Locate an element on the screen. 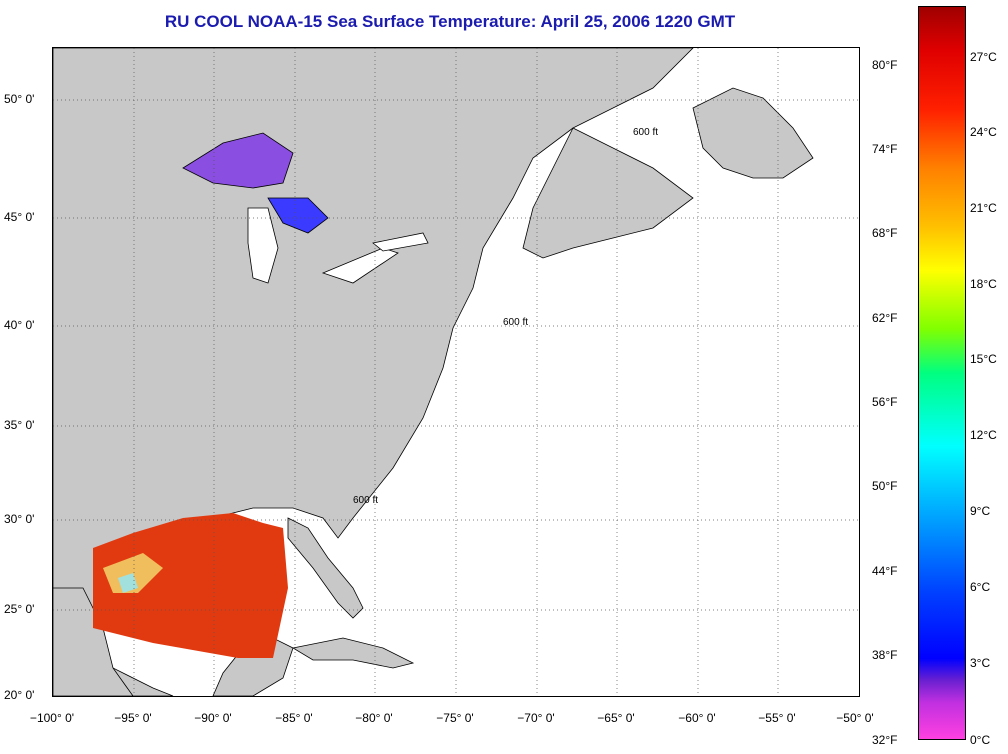 Image resolution: width=1008 pixels, height=754 pixels. lon-label: −70° 0' is located at coordinates (536, 718).